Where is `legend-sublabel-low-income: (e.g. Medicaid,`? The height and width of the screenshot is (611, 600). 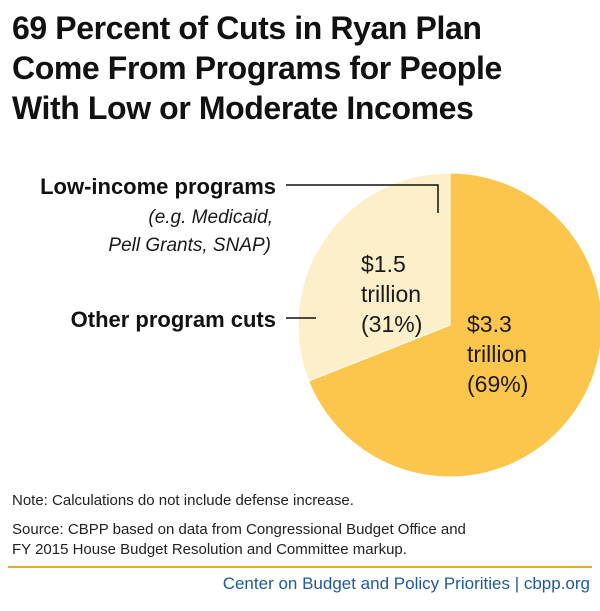
legend-sublabel-low-income: (e.g. Medicaid, is located at coordinates (210, 217).